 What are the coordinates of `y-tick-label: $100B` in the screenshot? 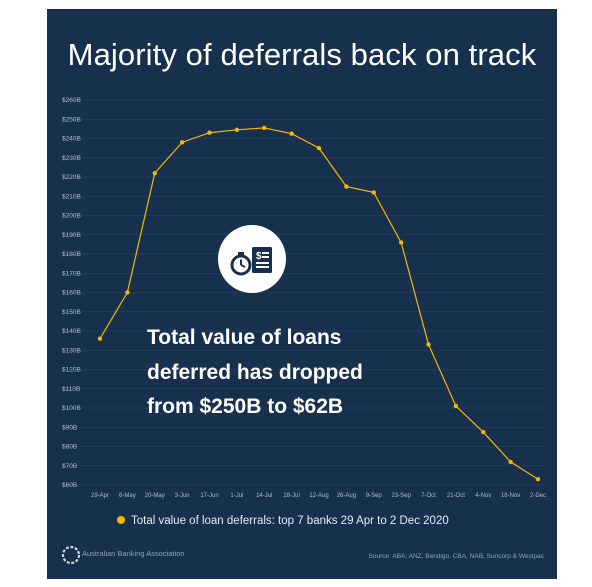 It's located at (71, 408).